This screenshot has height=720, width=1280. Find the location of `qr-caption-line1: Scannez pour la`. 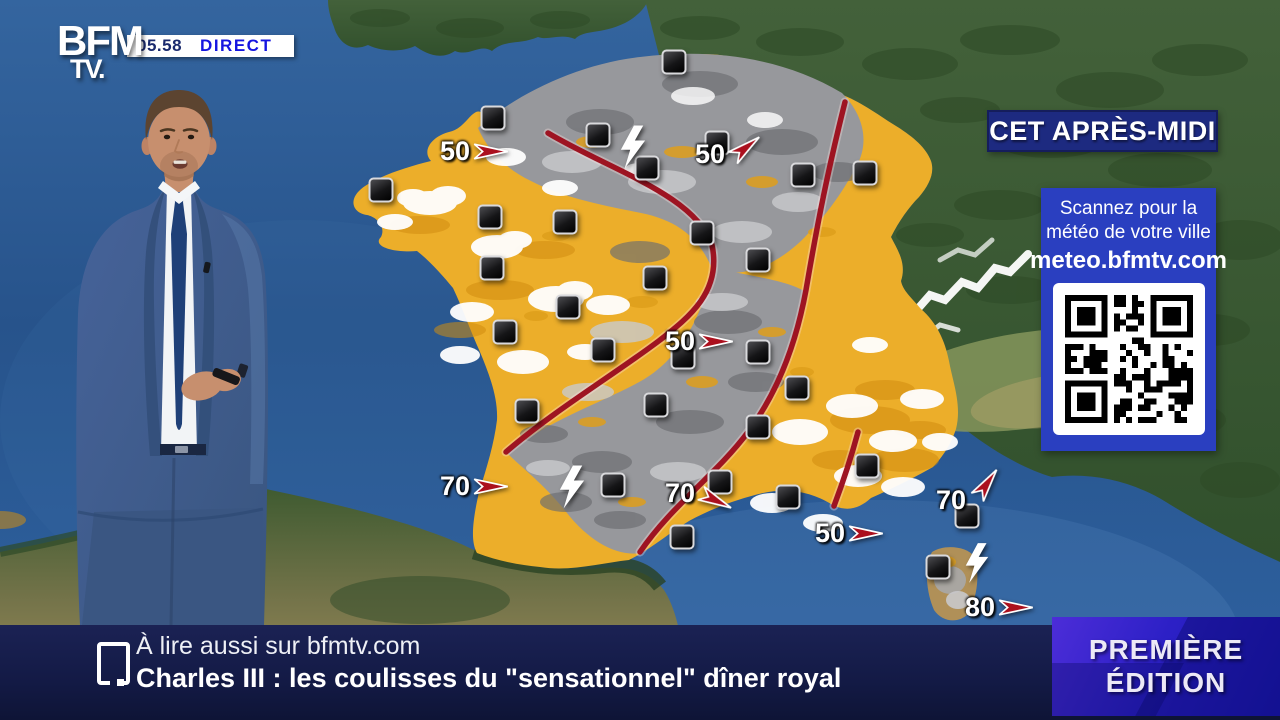

qr-caption-line1: Scannez pour la is located at coordinates (1128, 208).